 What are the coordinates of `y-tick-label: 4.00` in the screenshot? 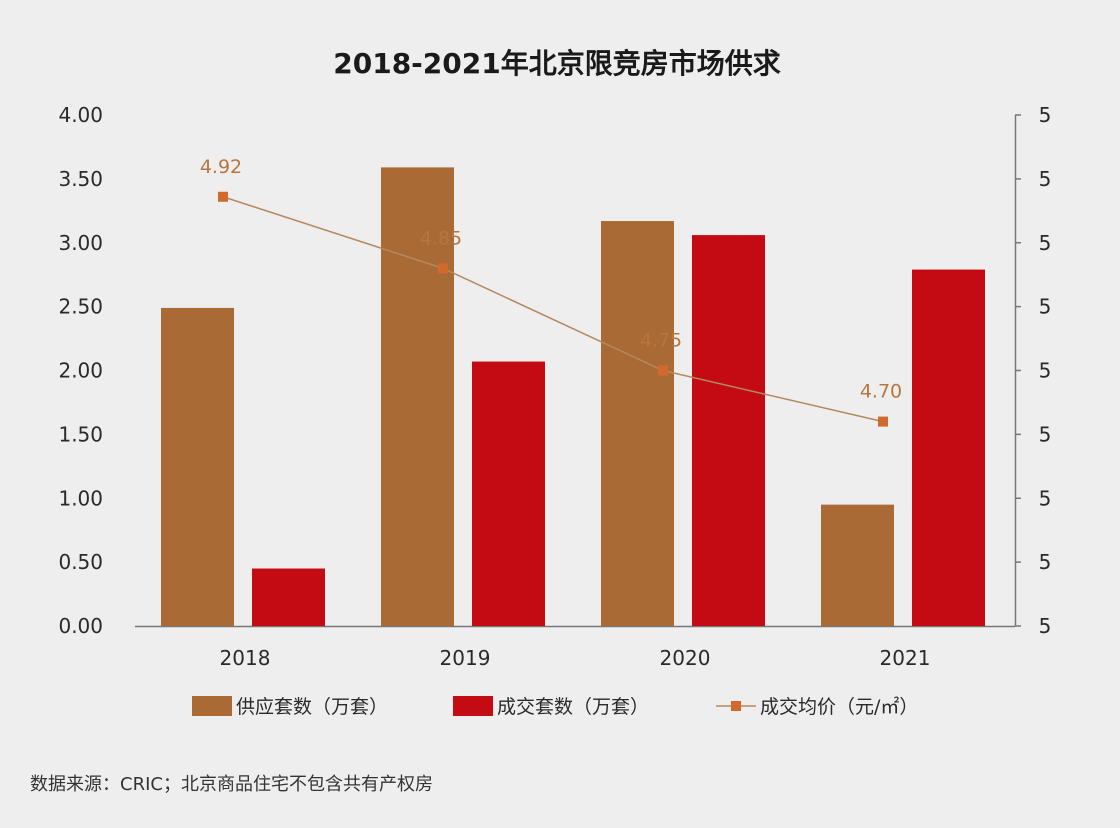 It's located at (80, 115).